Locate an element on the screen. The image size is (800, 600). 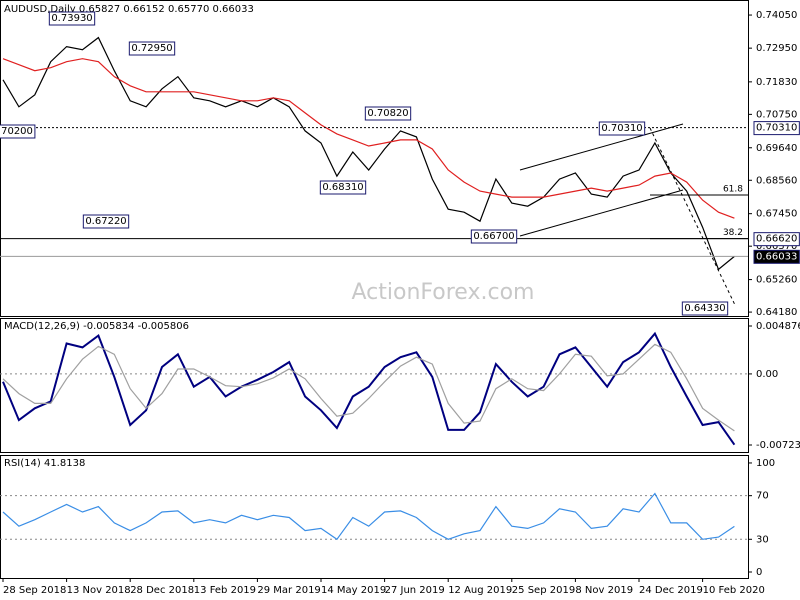
y-tick-label: 70 is located at coordinates (762, 496).